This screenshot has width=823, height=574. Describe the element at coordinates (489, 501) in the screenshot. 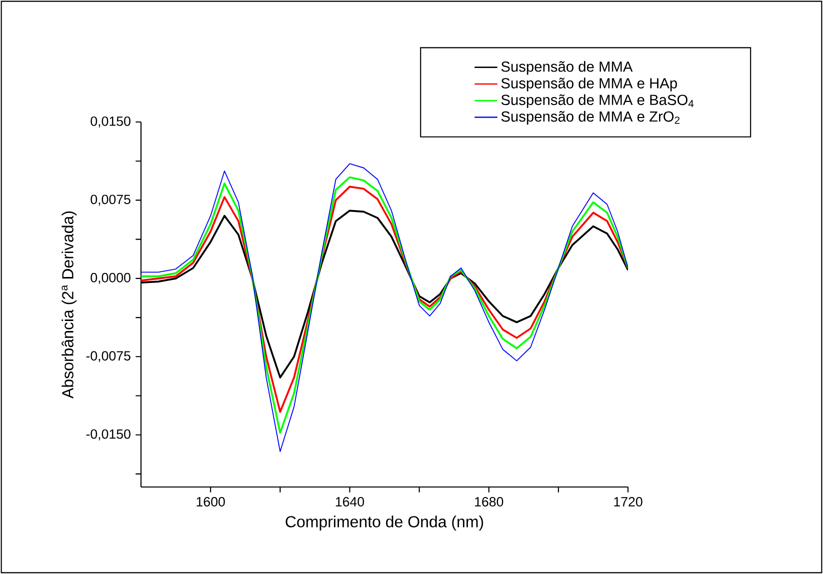

I see `x-tick-label: 1680` at that location.